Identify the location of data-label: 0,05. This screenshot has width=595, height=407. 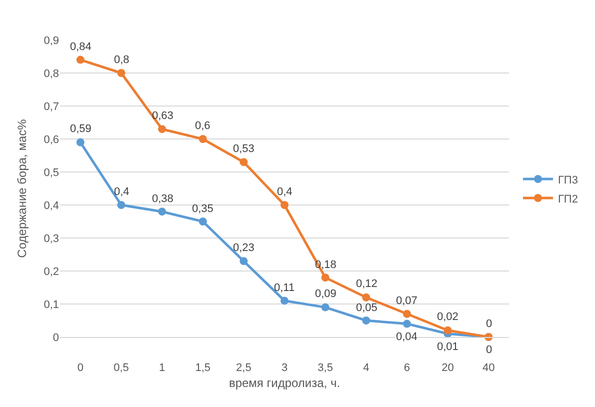
(367, 308).